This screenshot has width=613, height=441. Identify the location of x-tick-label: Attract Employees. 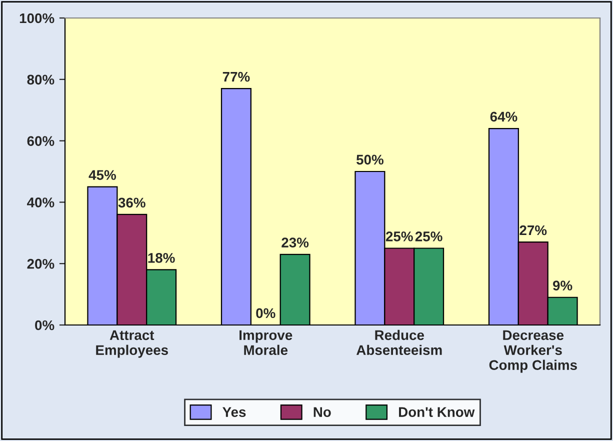
(132, 344).